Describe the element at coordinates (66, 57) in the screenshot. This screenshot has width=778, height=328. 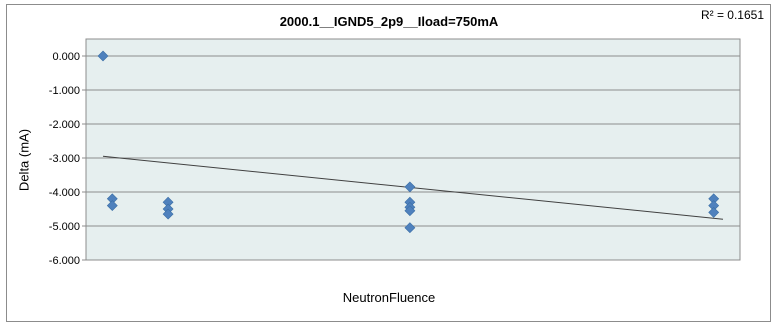
I see `y-tick-label: 0.000` at that location.